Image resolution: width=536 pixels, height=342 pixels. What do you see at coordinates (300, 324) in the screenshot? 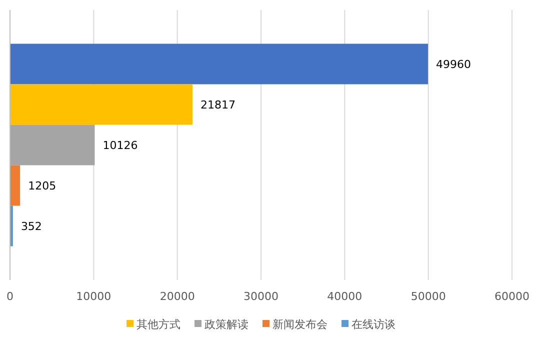
I see `legend-label: 新闻发布会` at bounding box center [300, 324].